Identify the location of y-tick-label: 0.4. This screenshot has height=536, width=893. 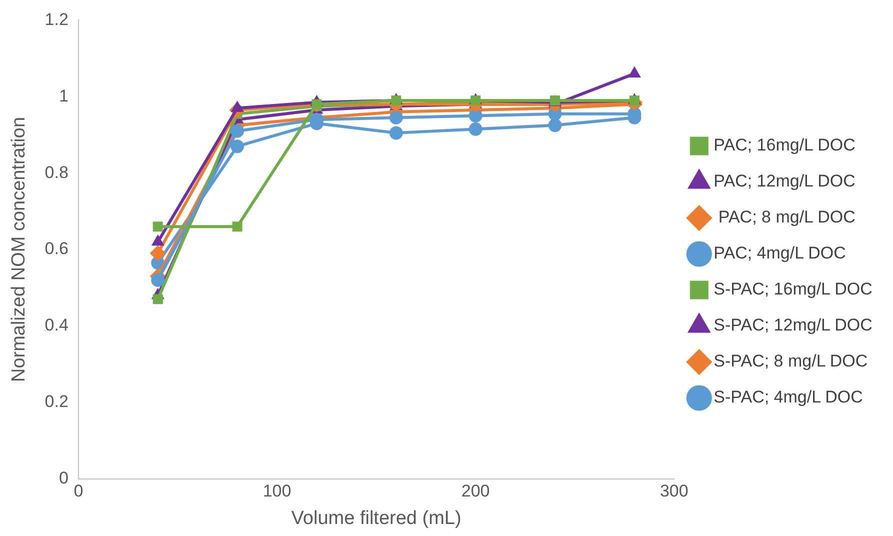
(56, 325).